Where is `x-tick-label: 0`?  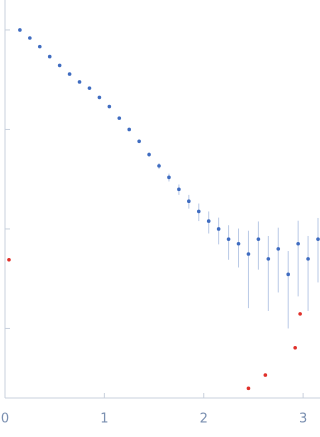 x-tick-label: 0 is located at coordinates (5, 419).